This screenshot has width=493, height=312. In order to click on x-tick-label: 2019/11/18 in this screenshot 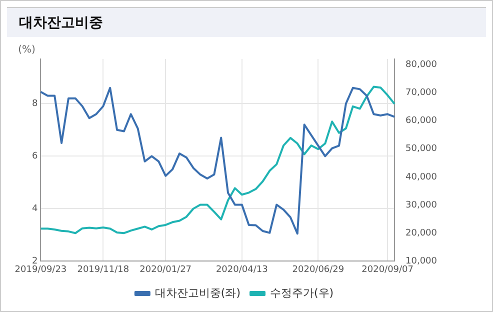, I will do `click(103, 269)`.